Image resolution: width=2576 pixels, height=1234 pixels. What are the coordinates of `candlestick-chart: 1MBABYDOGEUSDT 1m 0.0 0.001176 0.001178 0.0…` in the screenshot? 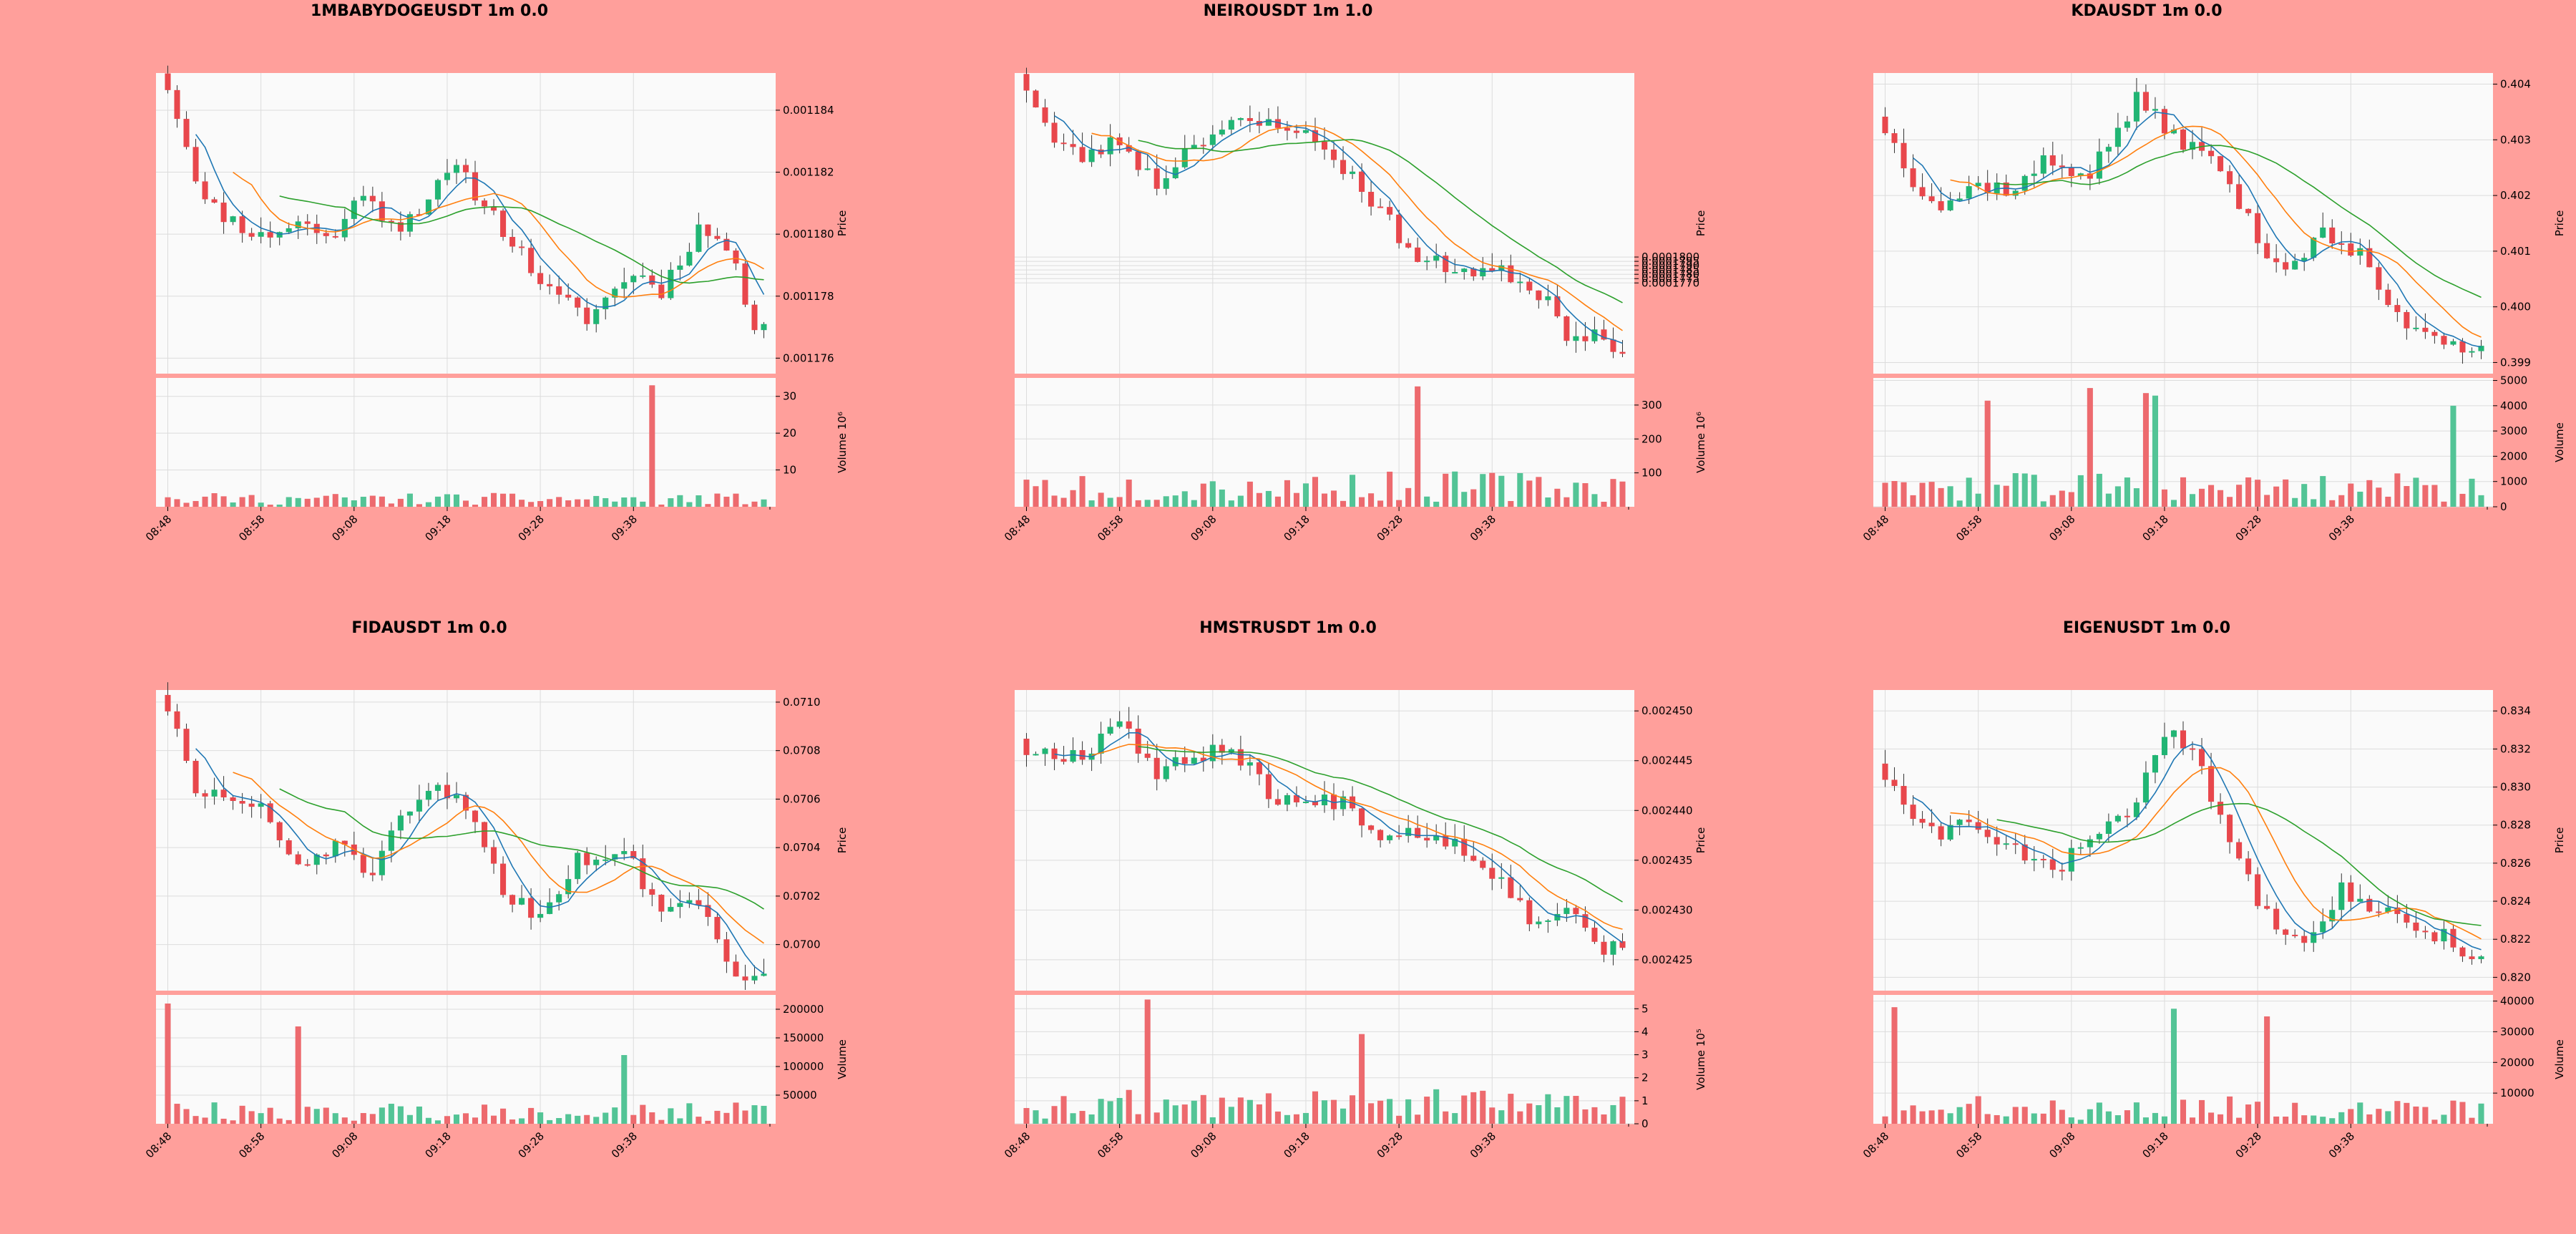 It's located at (496, 272).